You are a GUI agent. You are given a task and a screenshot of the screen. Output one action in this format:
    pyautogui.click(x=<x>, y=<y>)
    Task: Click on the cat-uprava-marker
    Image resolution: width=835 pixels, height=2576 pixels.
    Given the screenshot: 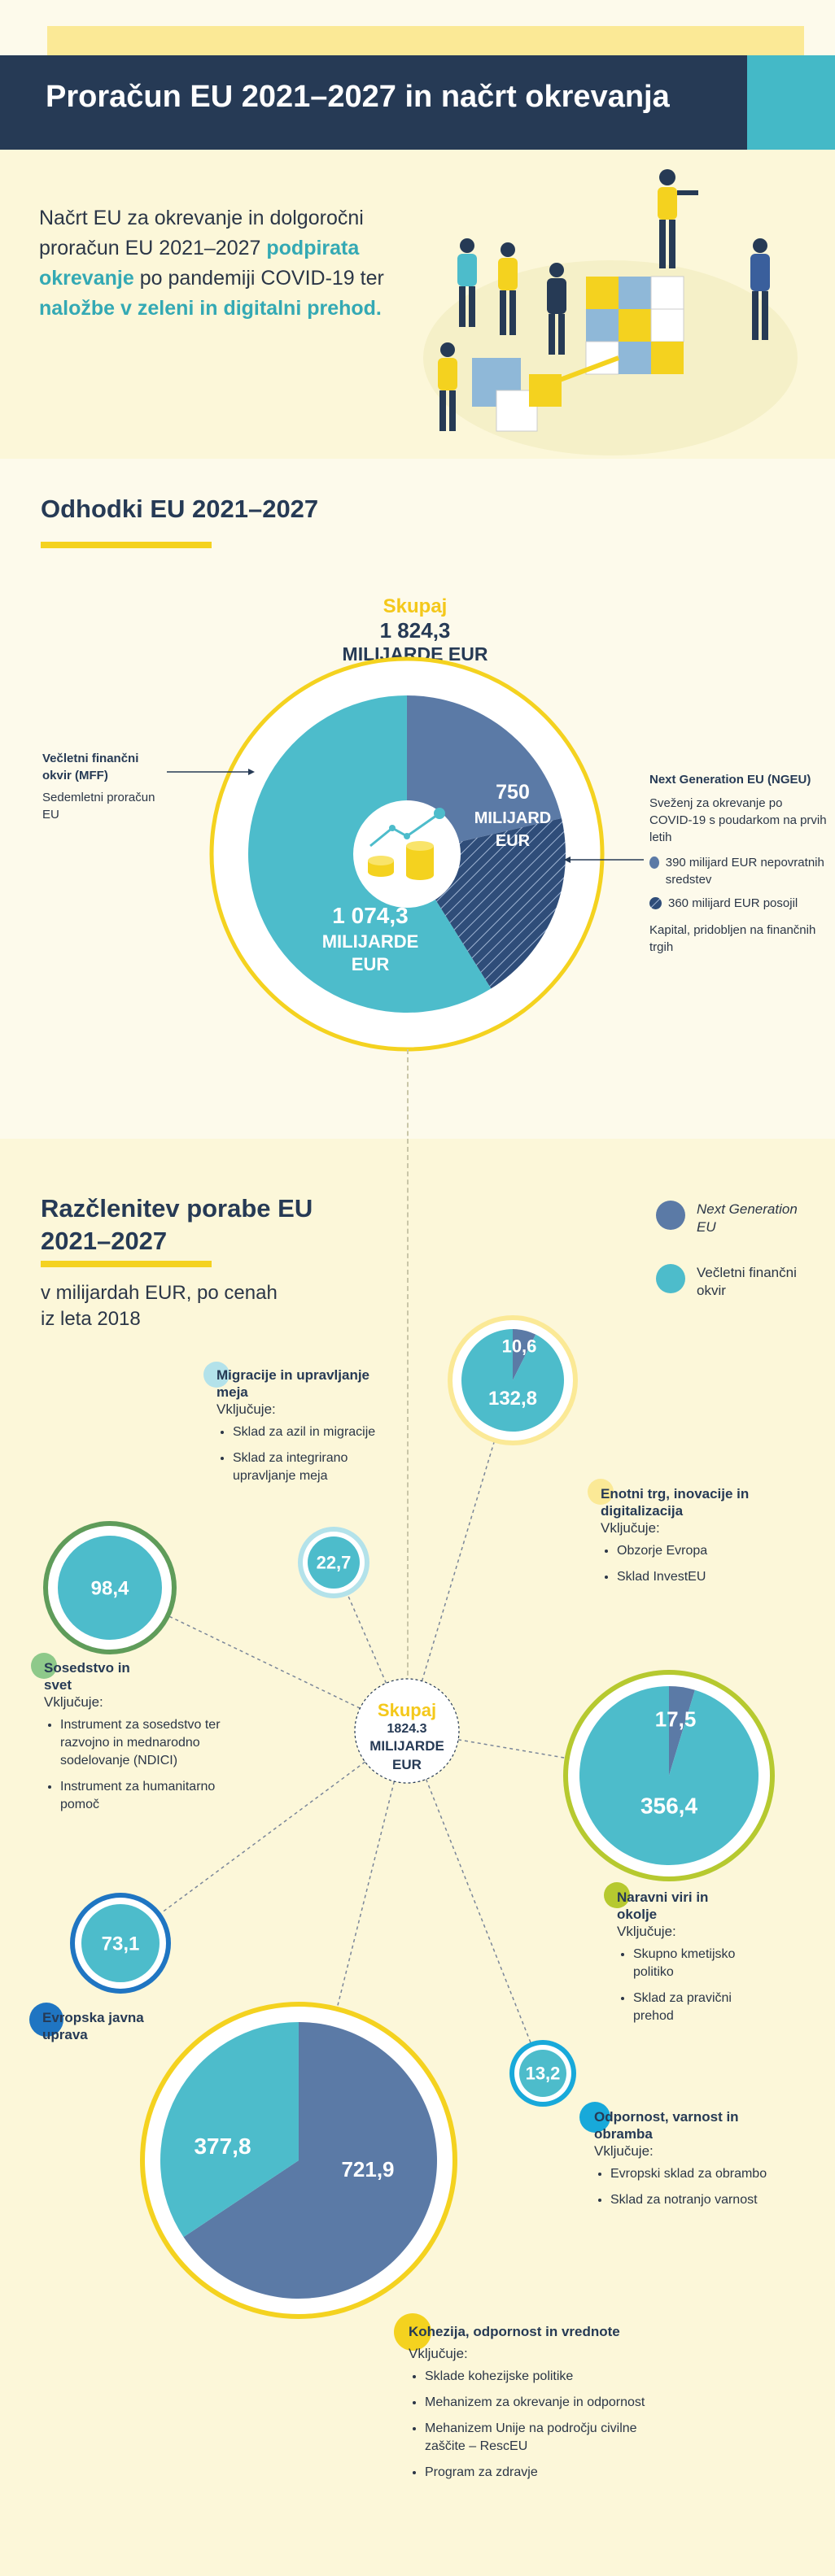 What is the action you would take?
    pyautogui.click(x=46, y=2022)
    